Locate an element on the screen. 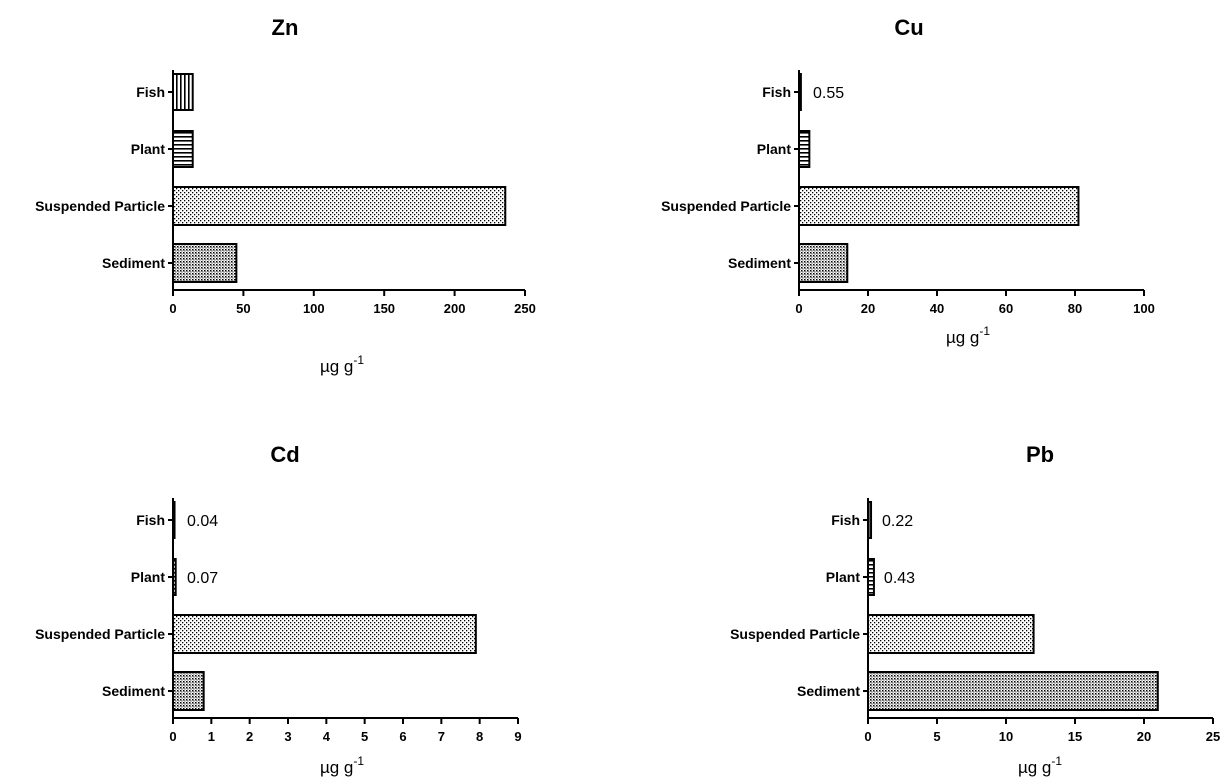 This screenshot has width=1225, height=780. x-tick-label: 4 is located at coordinates (327, 736).